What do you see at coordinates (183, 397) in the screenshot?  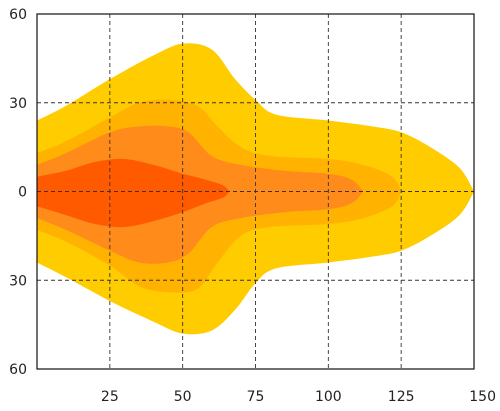 I see `x-tick-label: 50` at bounding box center [183, 397].